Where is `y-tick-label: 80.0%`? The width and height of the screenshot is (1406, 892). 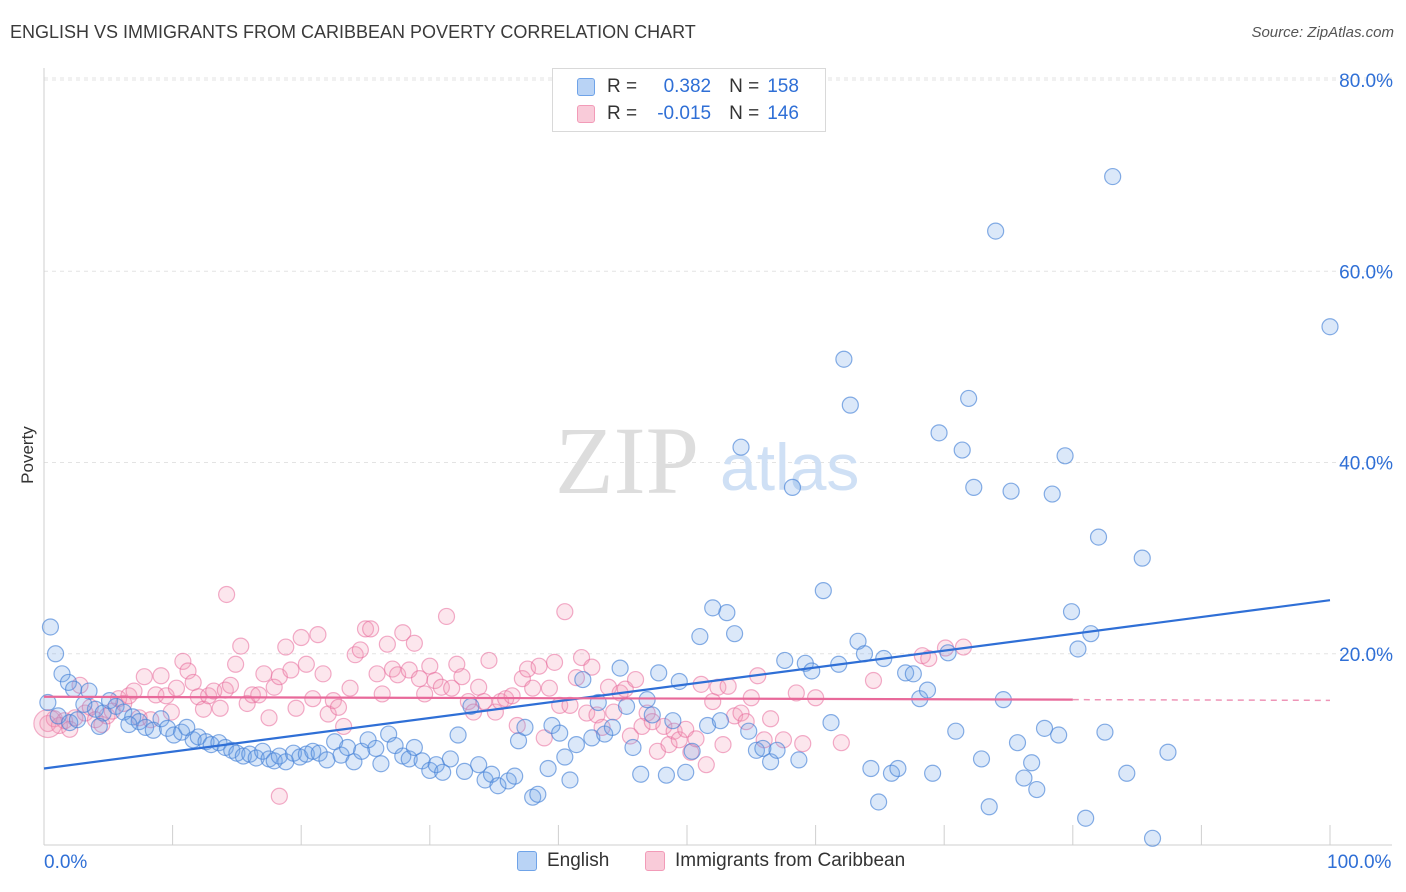
y-tick-label: 80.0% is located at coordinates (1366, 81).